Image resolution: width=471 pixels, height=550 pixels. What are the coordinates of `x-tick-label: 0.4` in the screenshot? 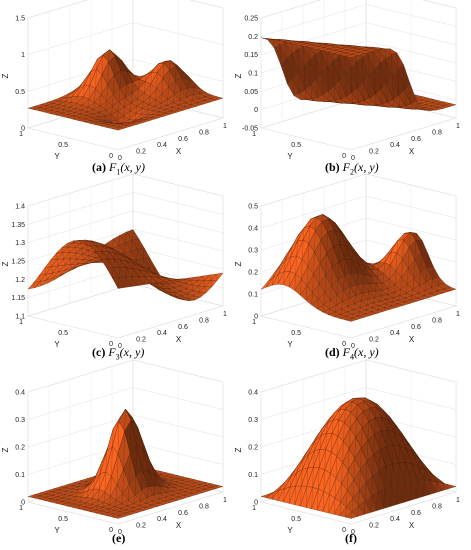 It's located at (395, 519).